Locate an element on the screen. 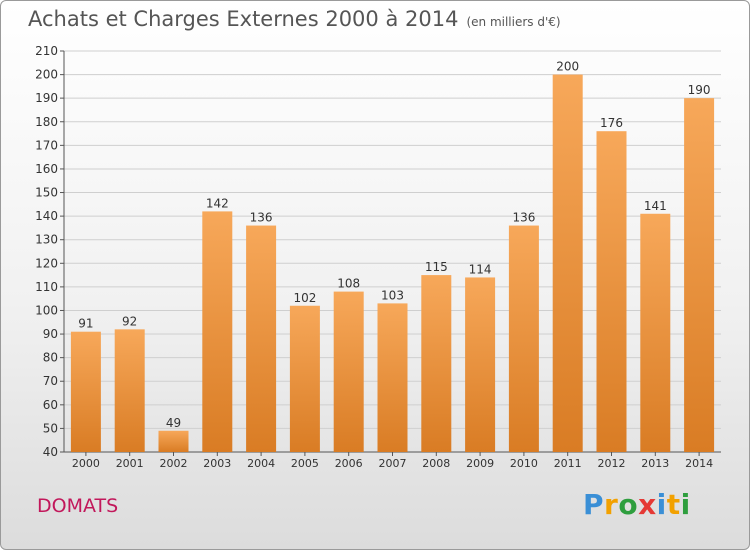 The width and height of the screenshot is (750, 550). y-tick-label: 130 is located at coordinates (46, 240).